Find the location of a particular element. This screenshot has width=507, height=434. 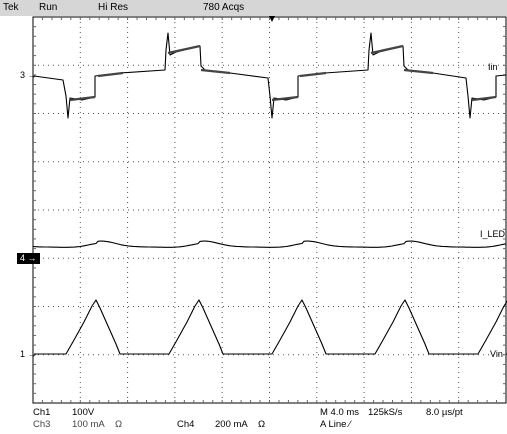

iin-switching-noise is located at coordinates (283, 73).